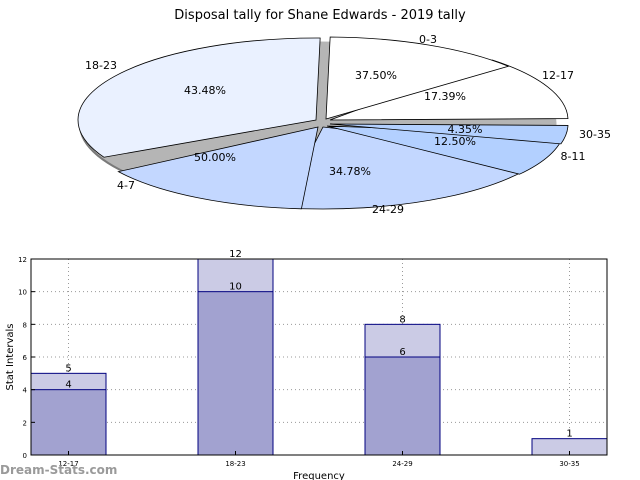 This screenshot has width=640, height=480. What do you see at coordinates (68, 464) in the screenshot?
I see `x-tick-label: 12-17` at bounding box center [68, 464].